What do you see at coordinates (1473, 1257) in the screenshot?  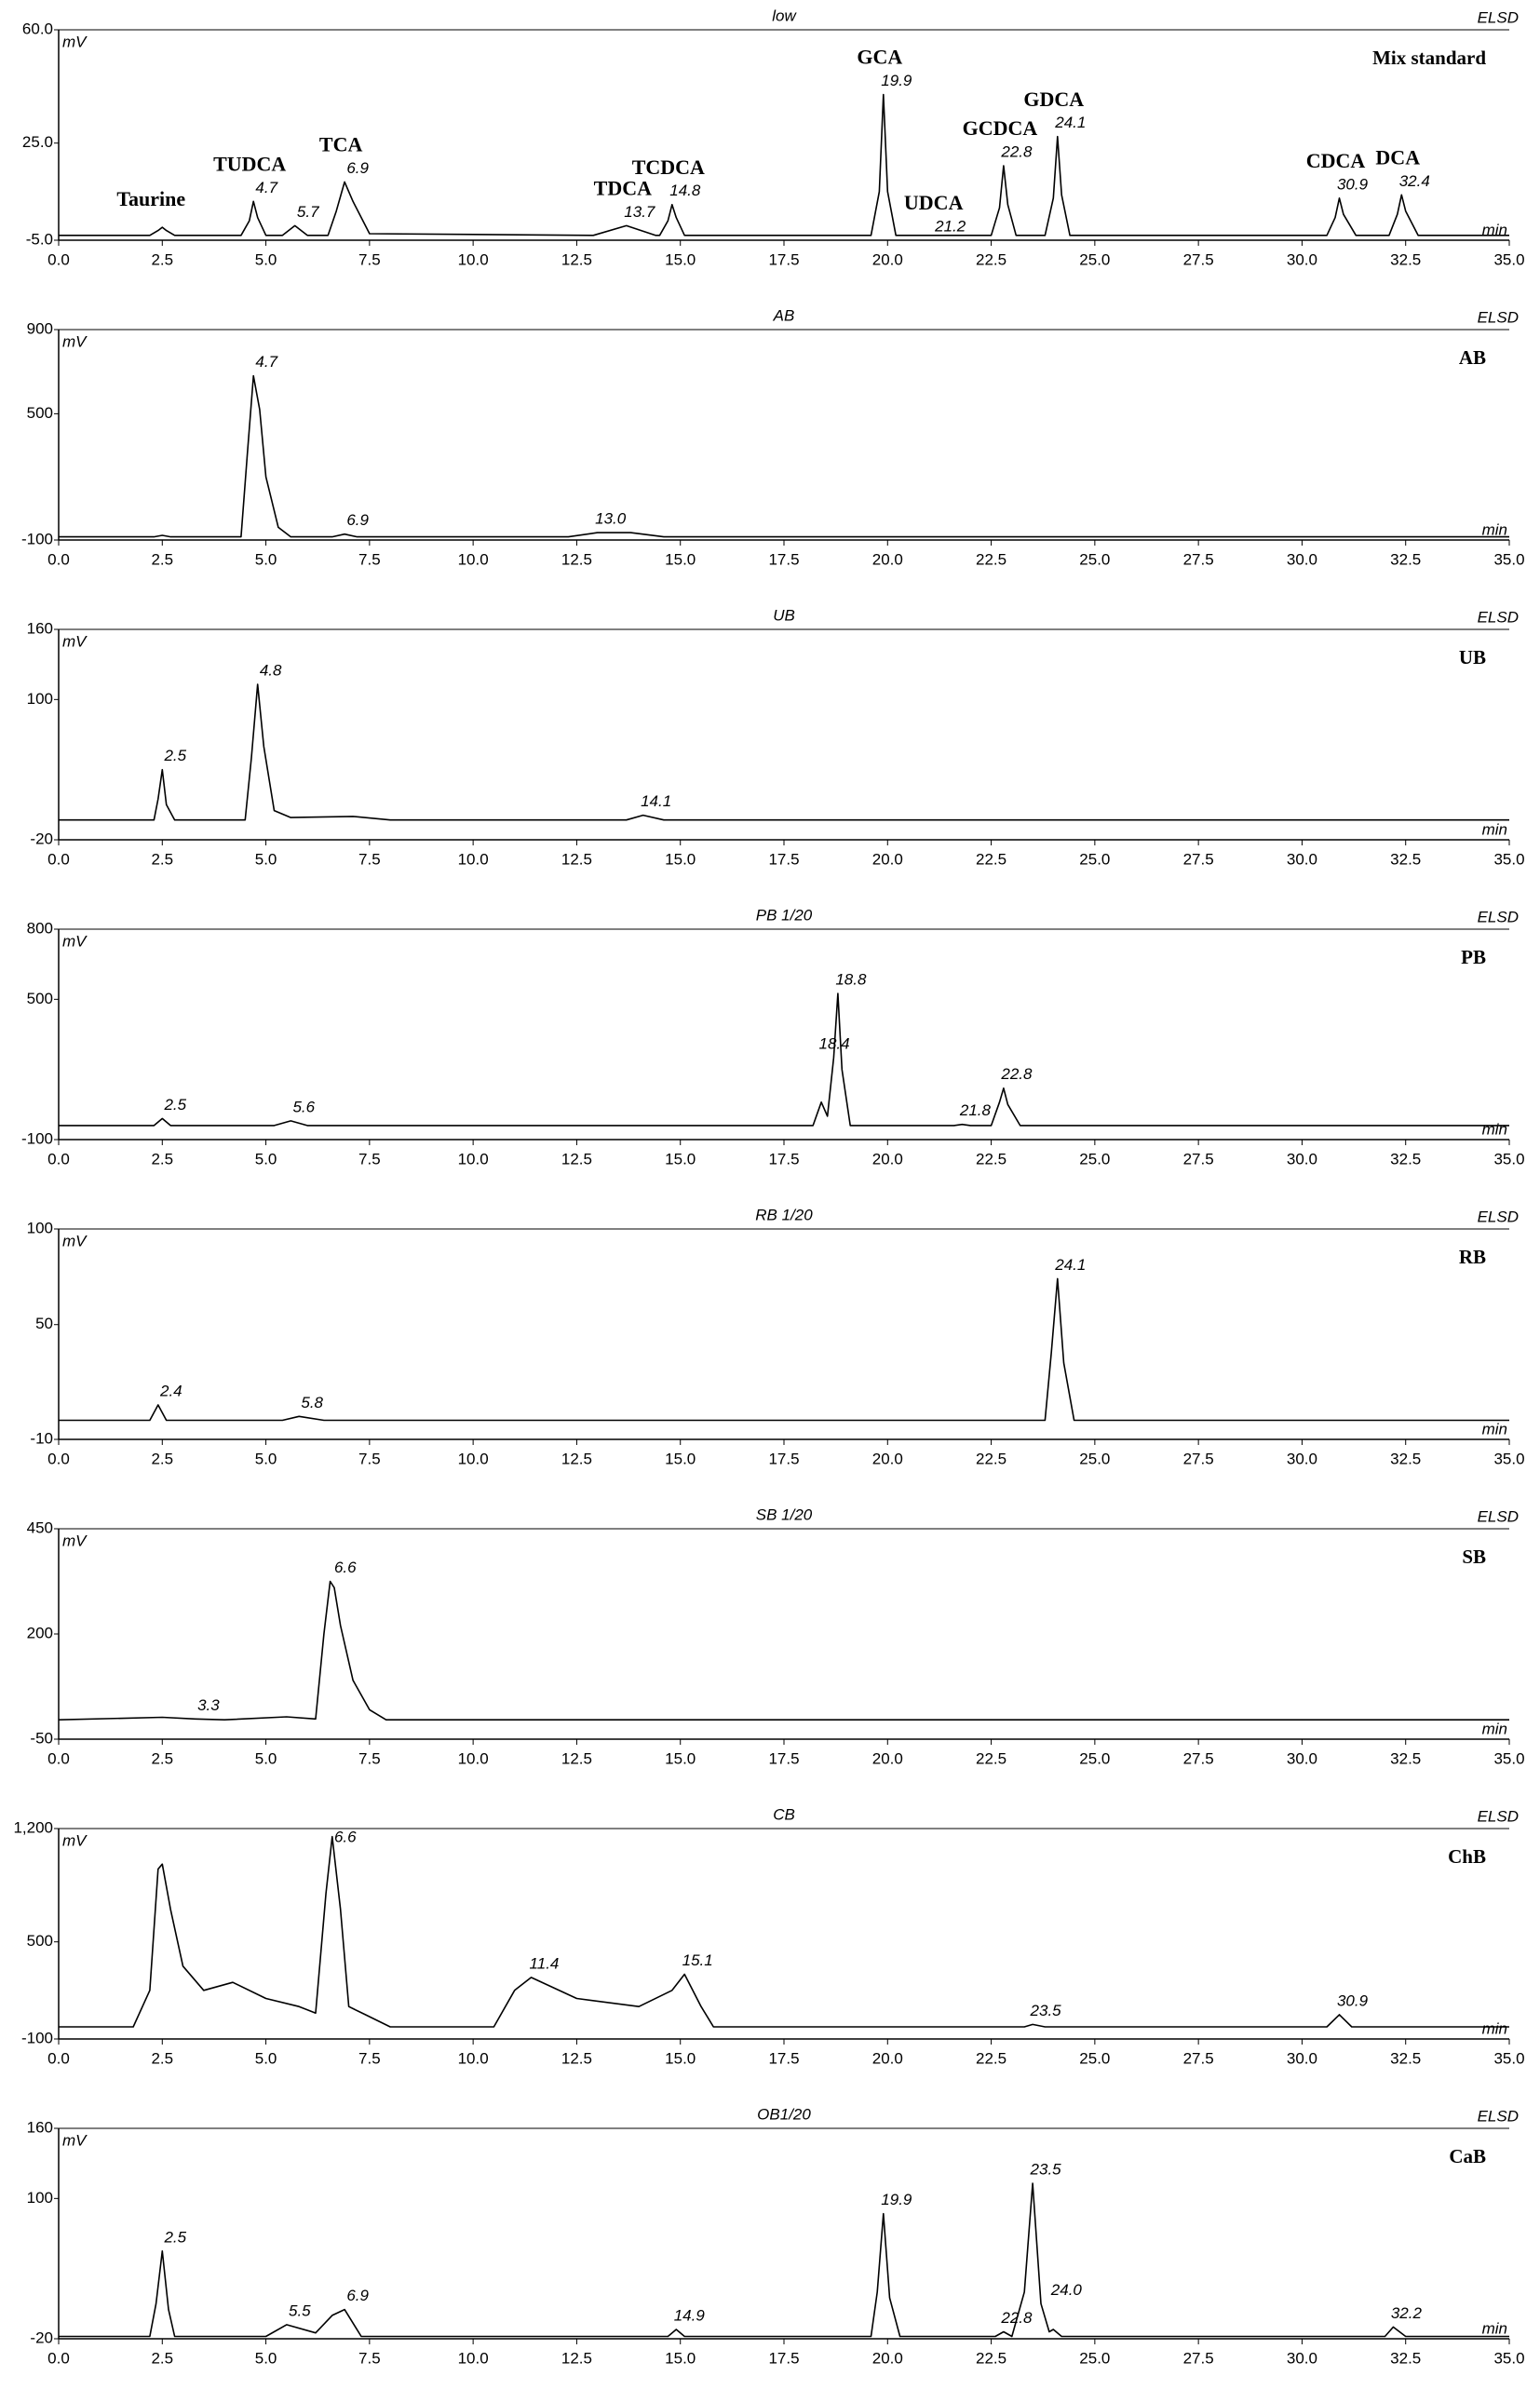 I see `side-label: RB` at bounding box center [1473, 1257].